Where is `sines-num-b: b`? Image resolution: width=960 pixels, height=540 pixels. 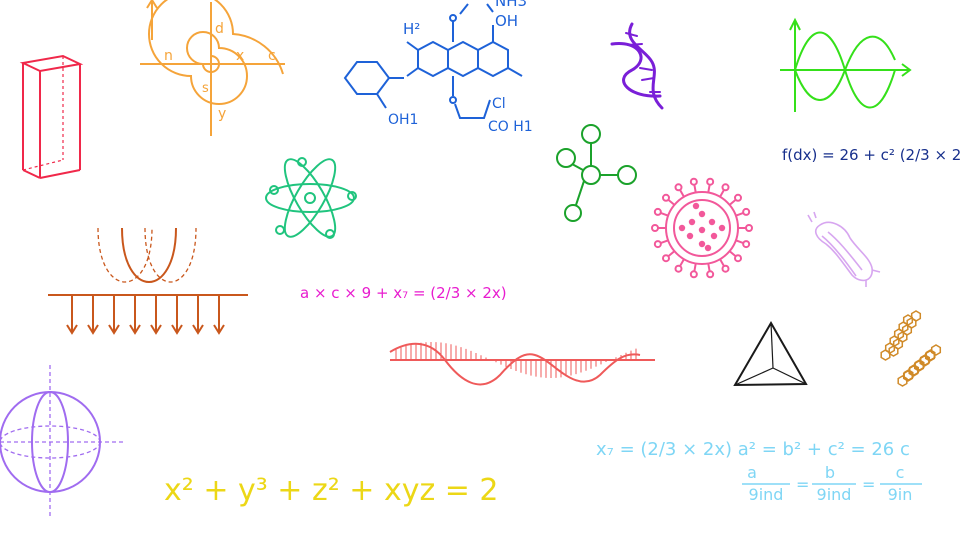
sines-num-b: b is located at coordinates (830, 472).